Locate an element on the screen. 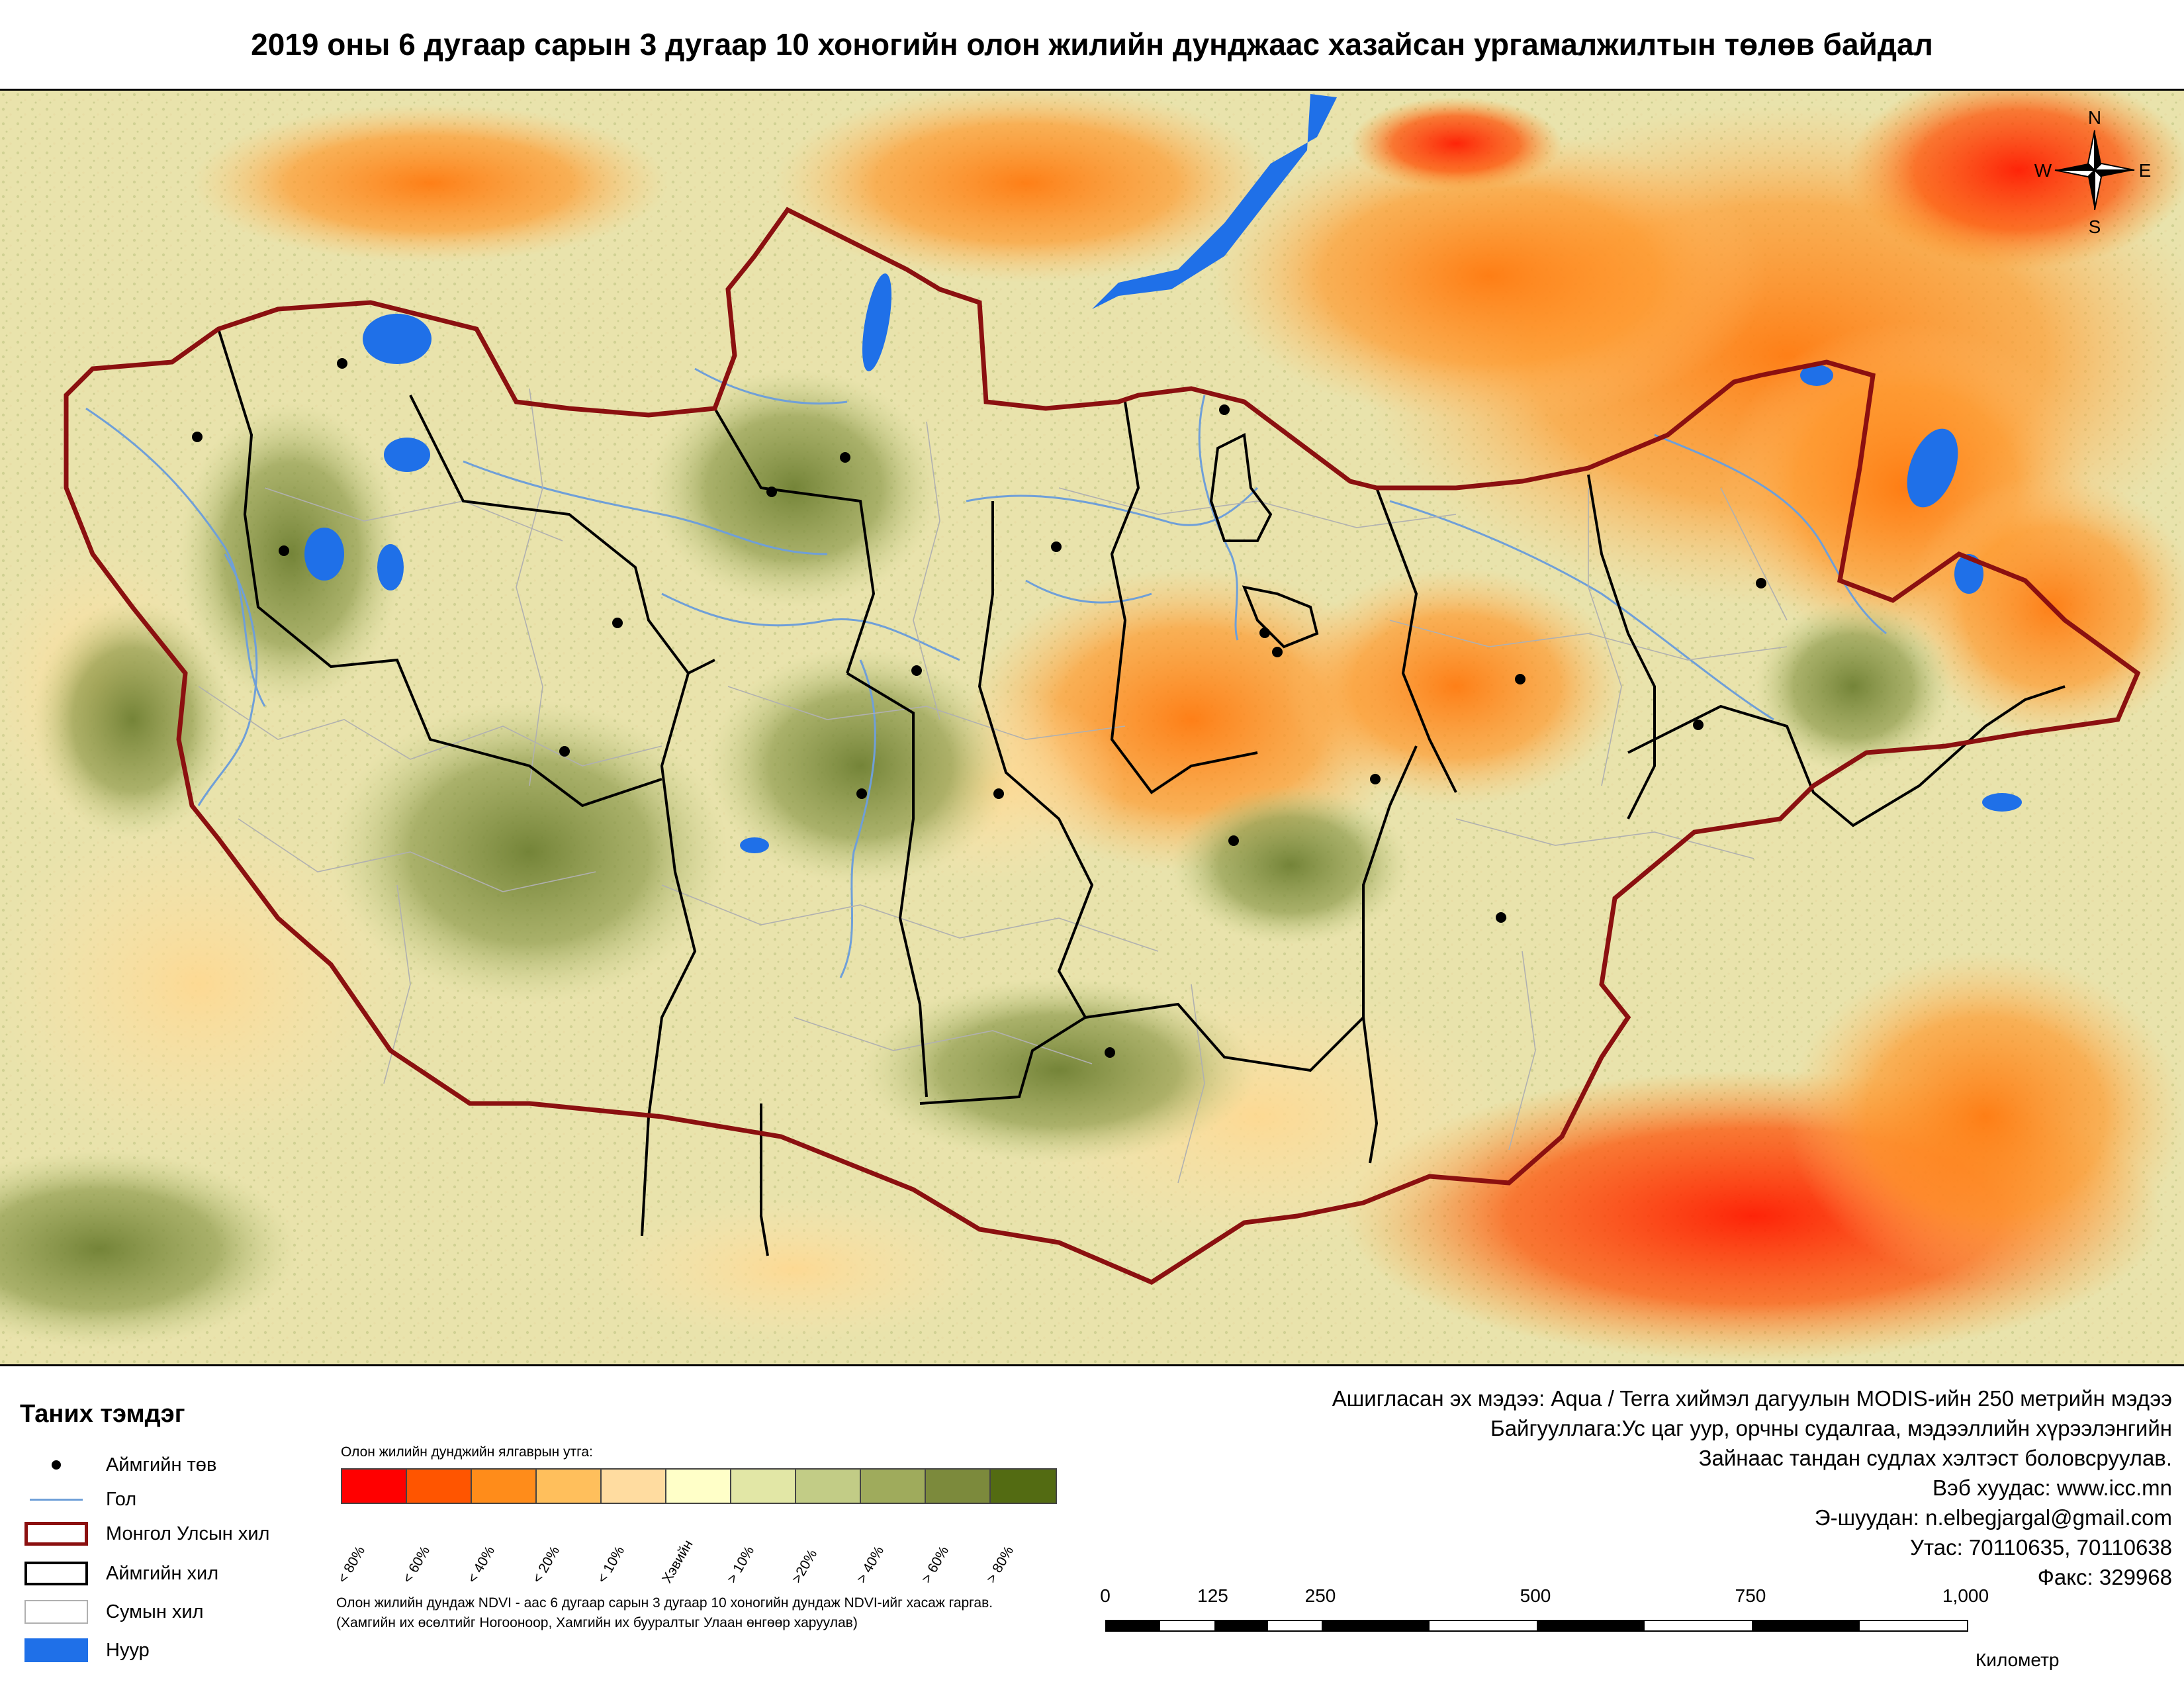  aimag-border-symbol is located at coordinates (57, 1573).